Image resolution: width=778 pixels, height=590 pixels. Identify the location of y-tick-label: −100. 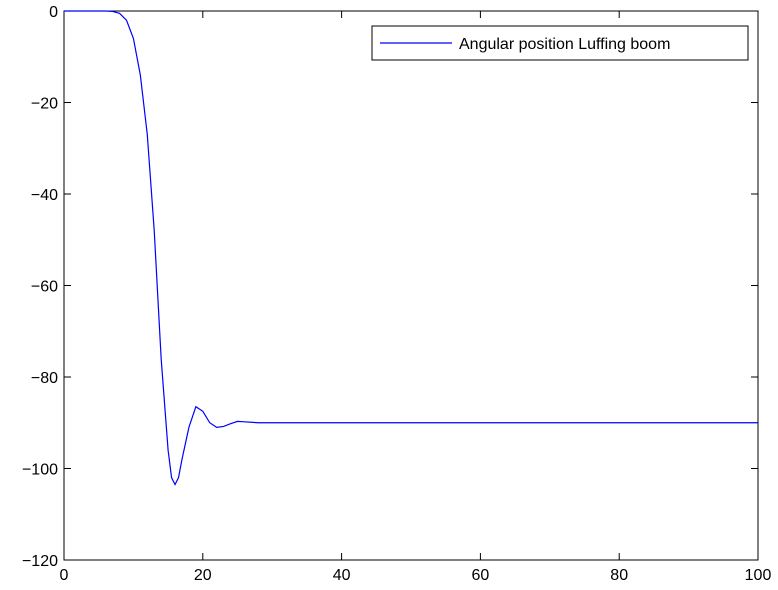
(40, 470).